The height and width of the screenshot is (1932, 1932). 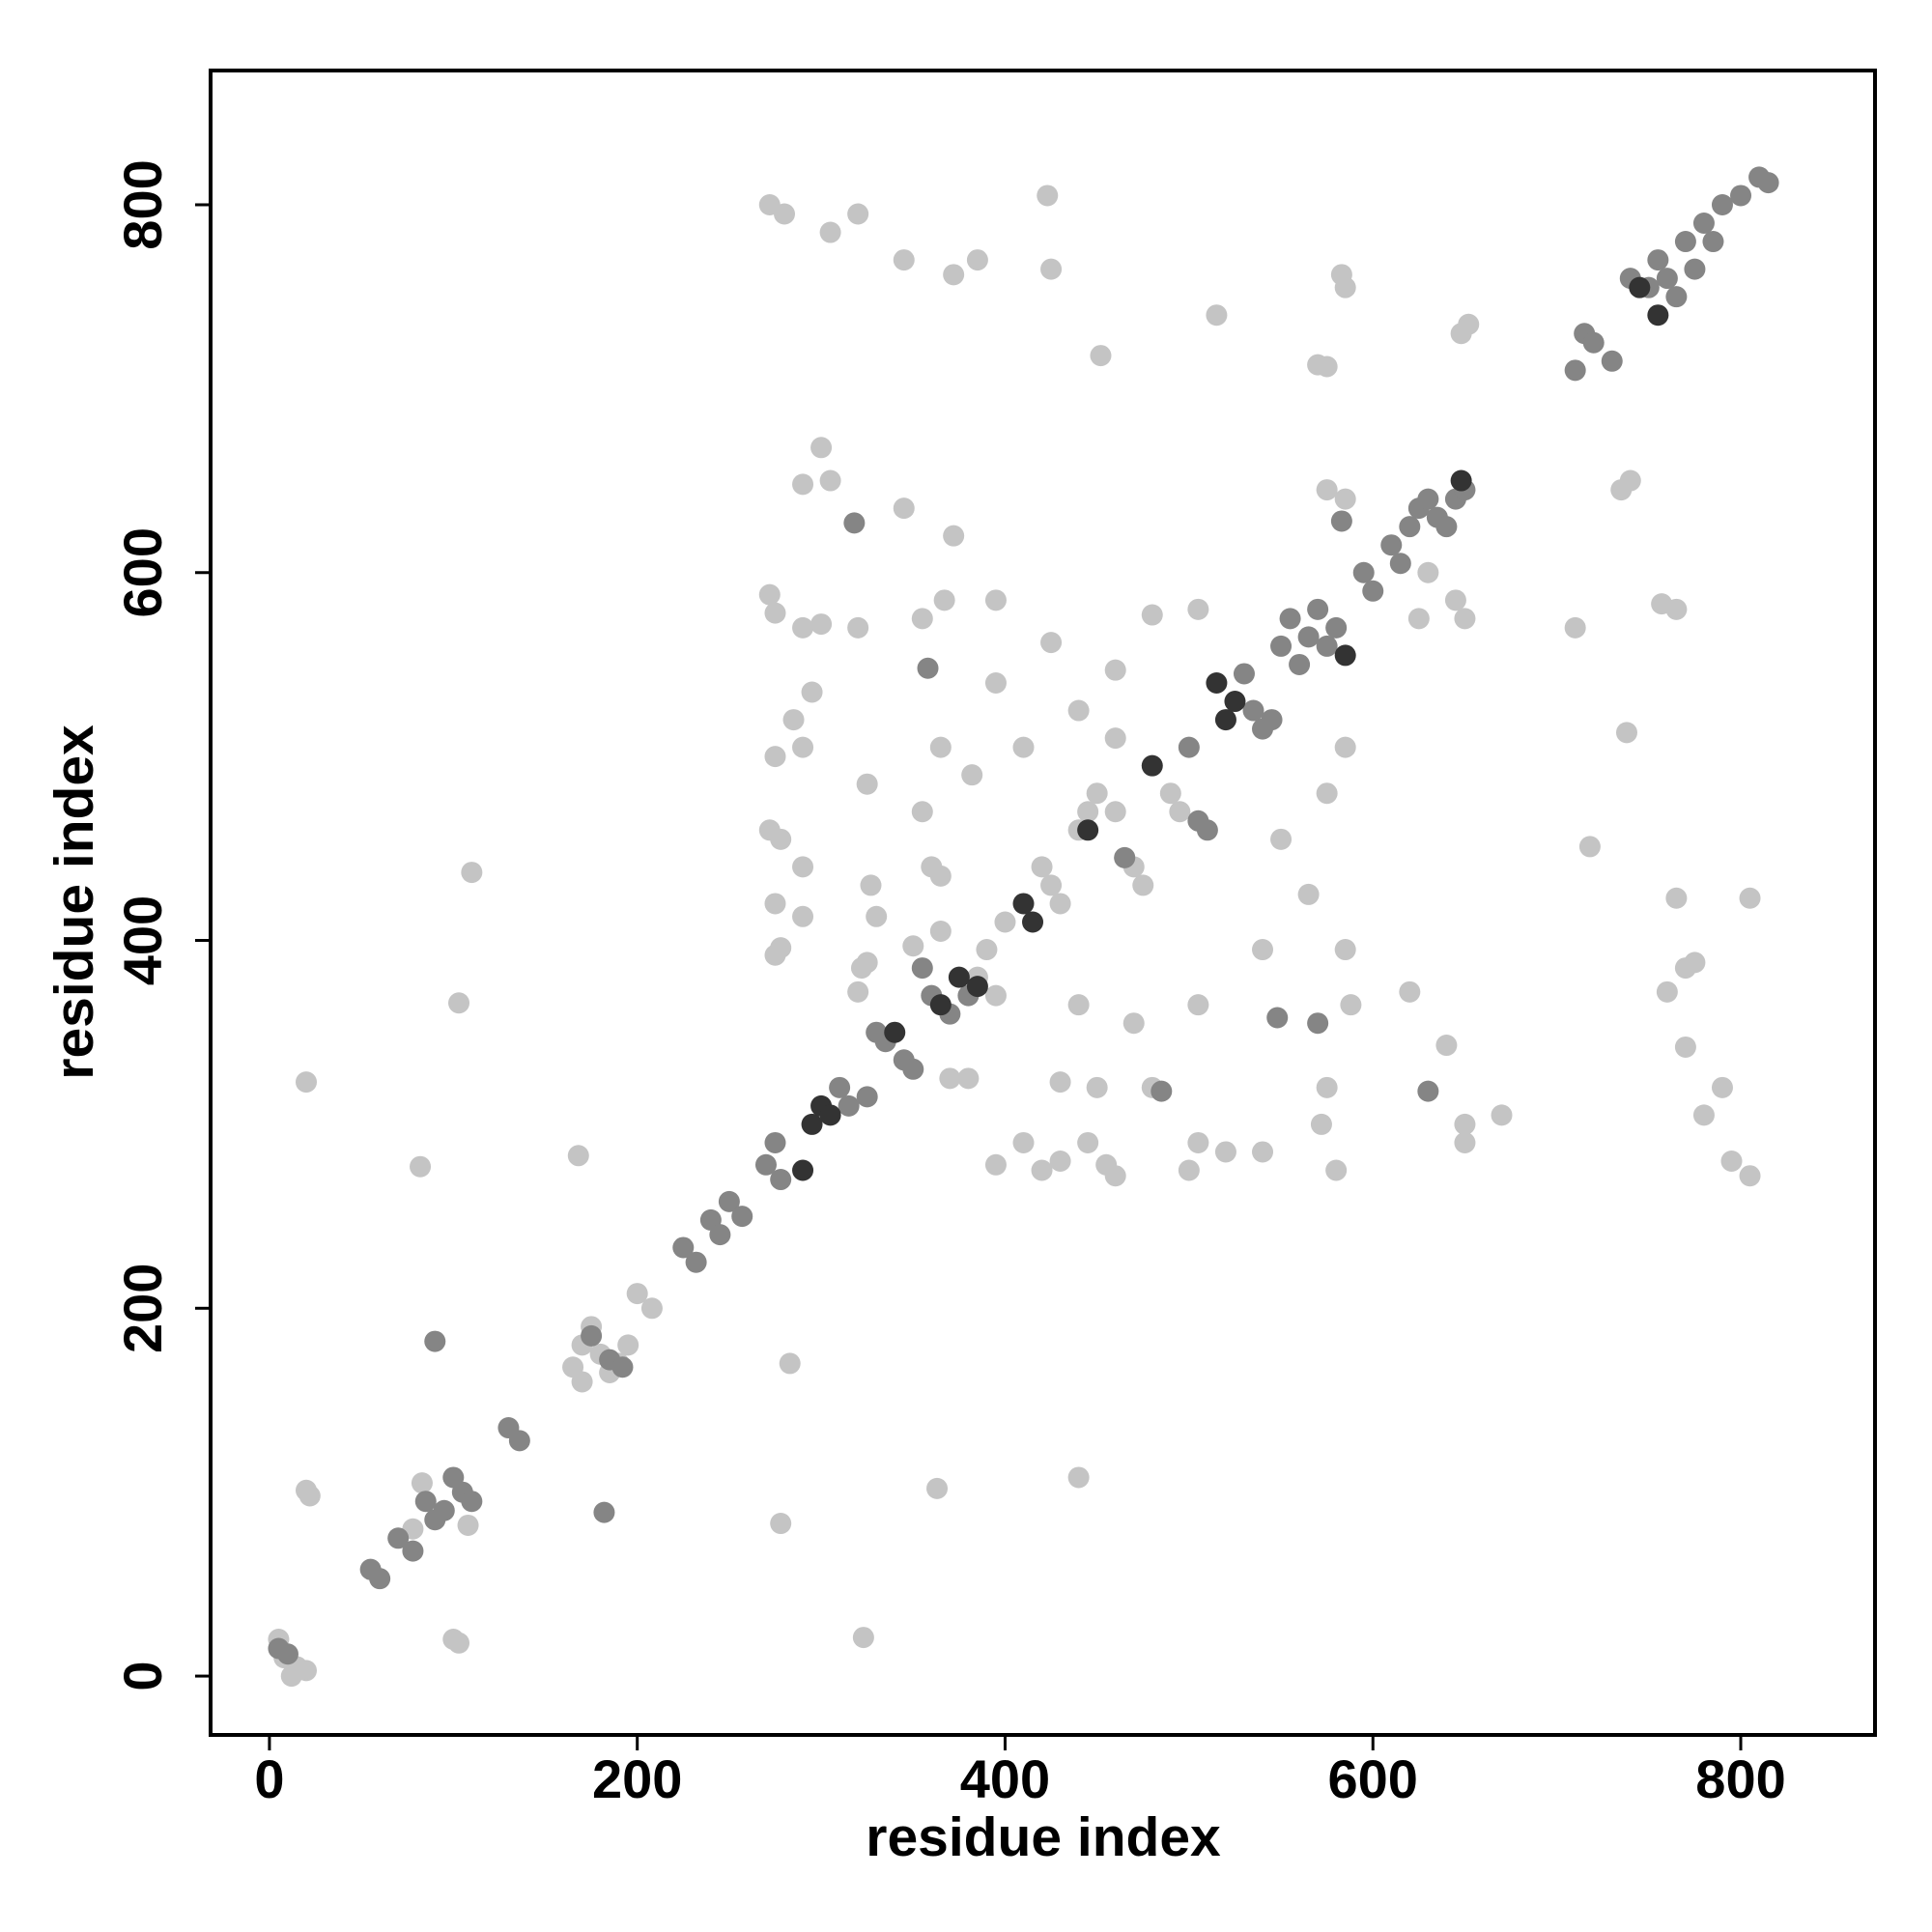 I want to click on y-tick-label: 200, so click(x=142, y=1308).